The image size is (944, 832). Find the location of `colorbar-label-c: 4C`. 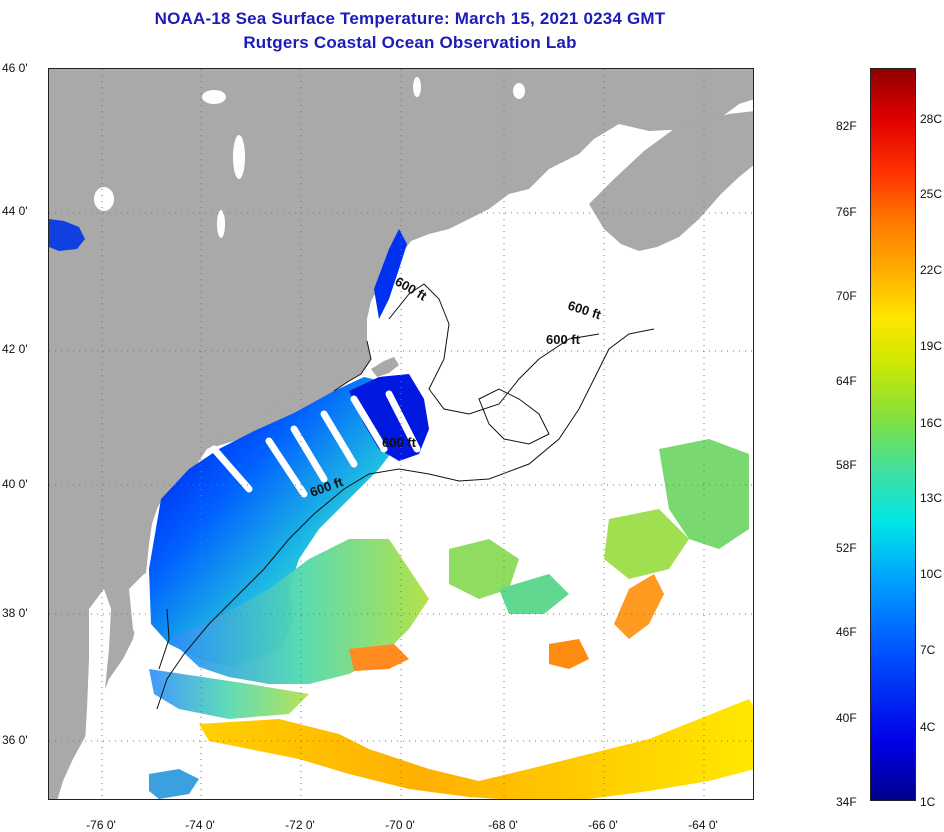

colorbar-label-c: 4C is located at coordinates (928, 727).